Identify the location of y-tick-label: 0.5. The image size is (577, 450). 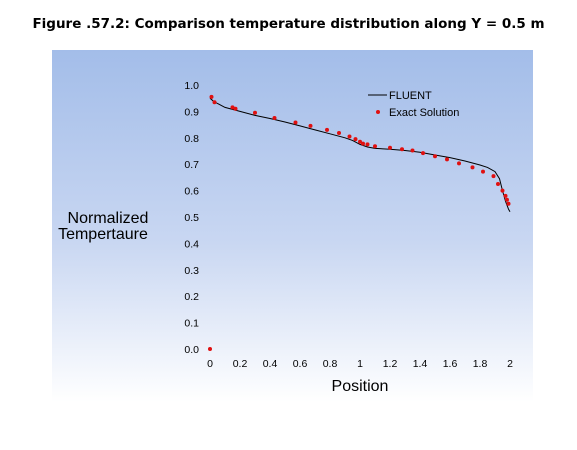
(191, 218).